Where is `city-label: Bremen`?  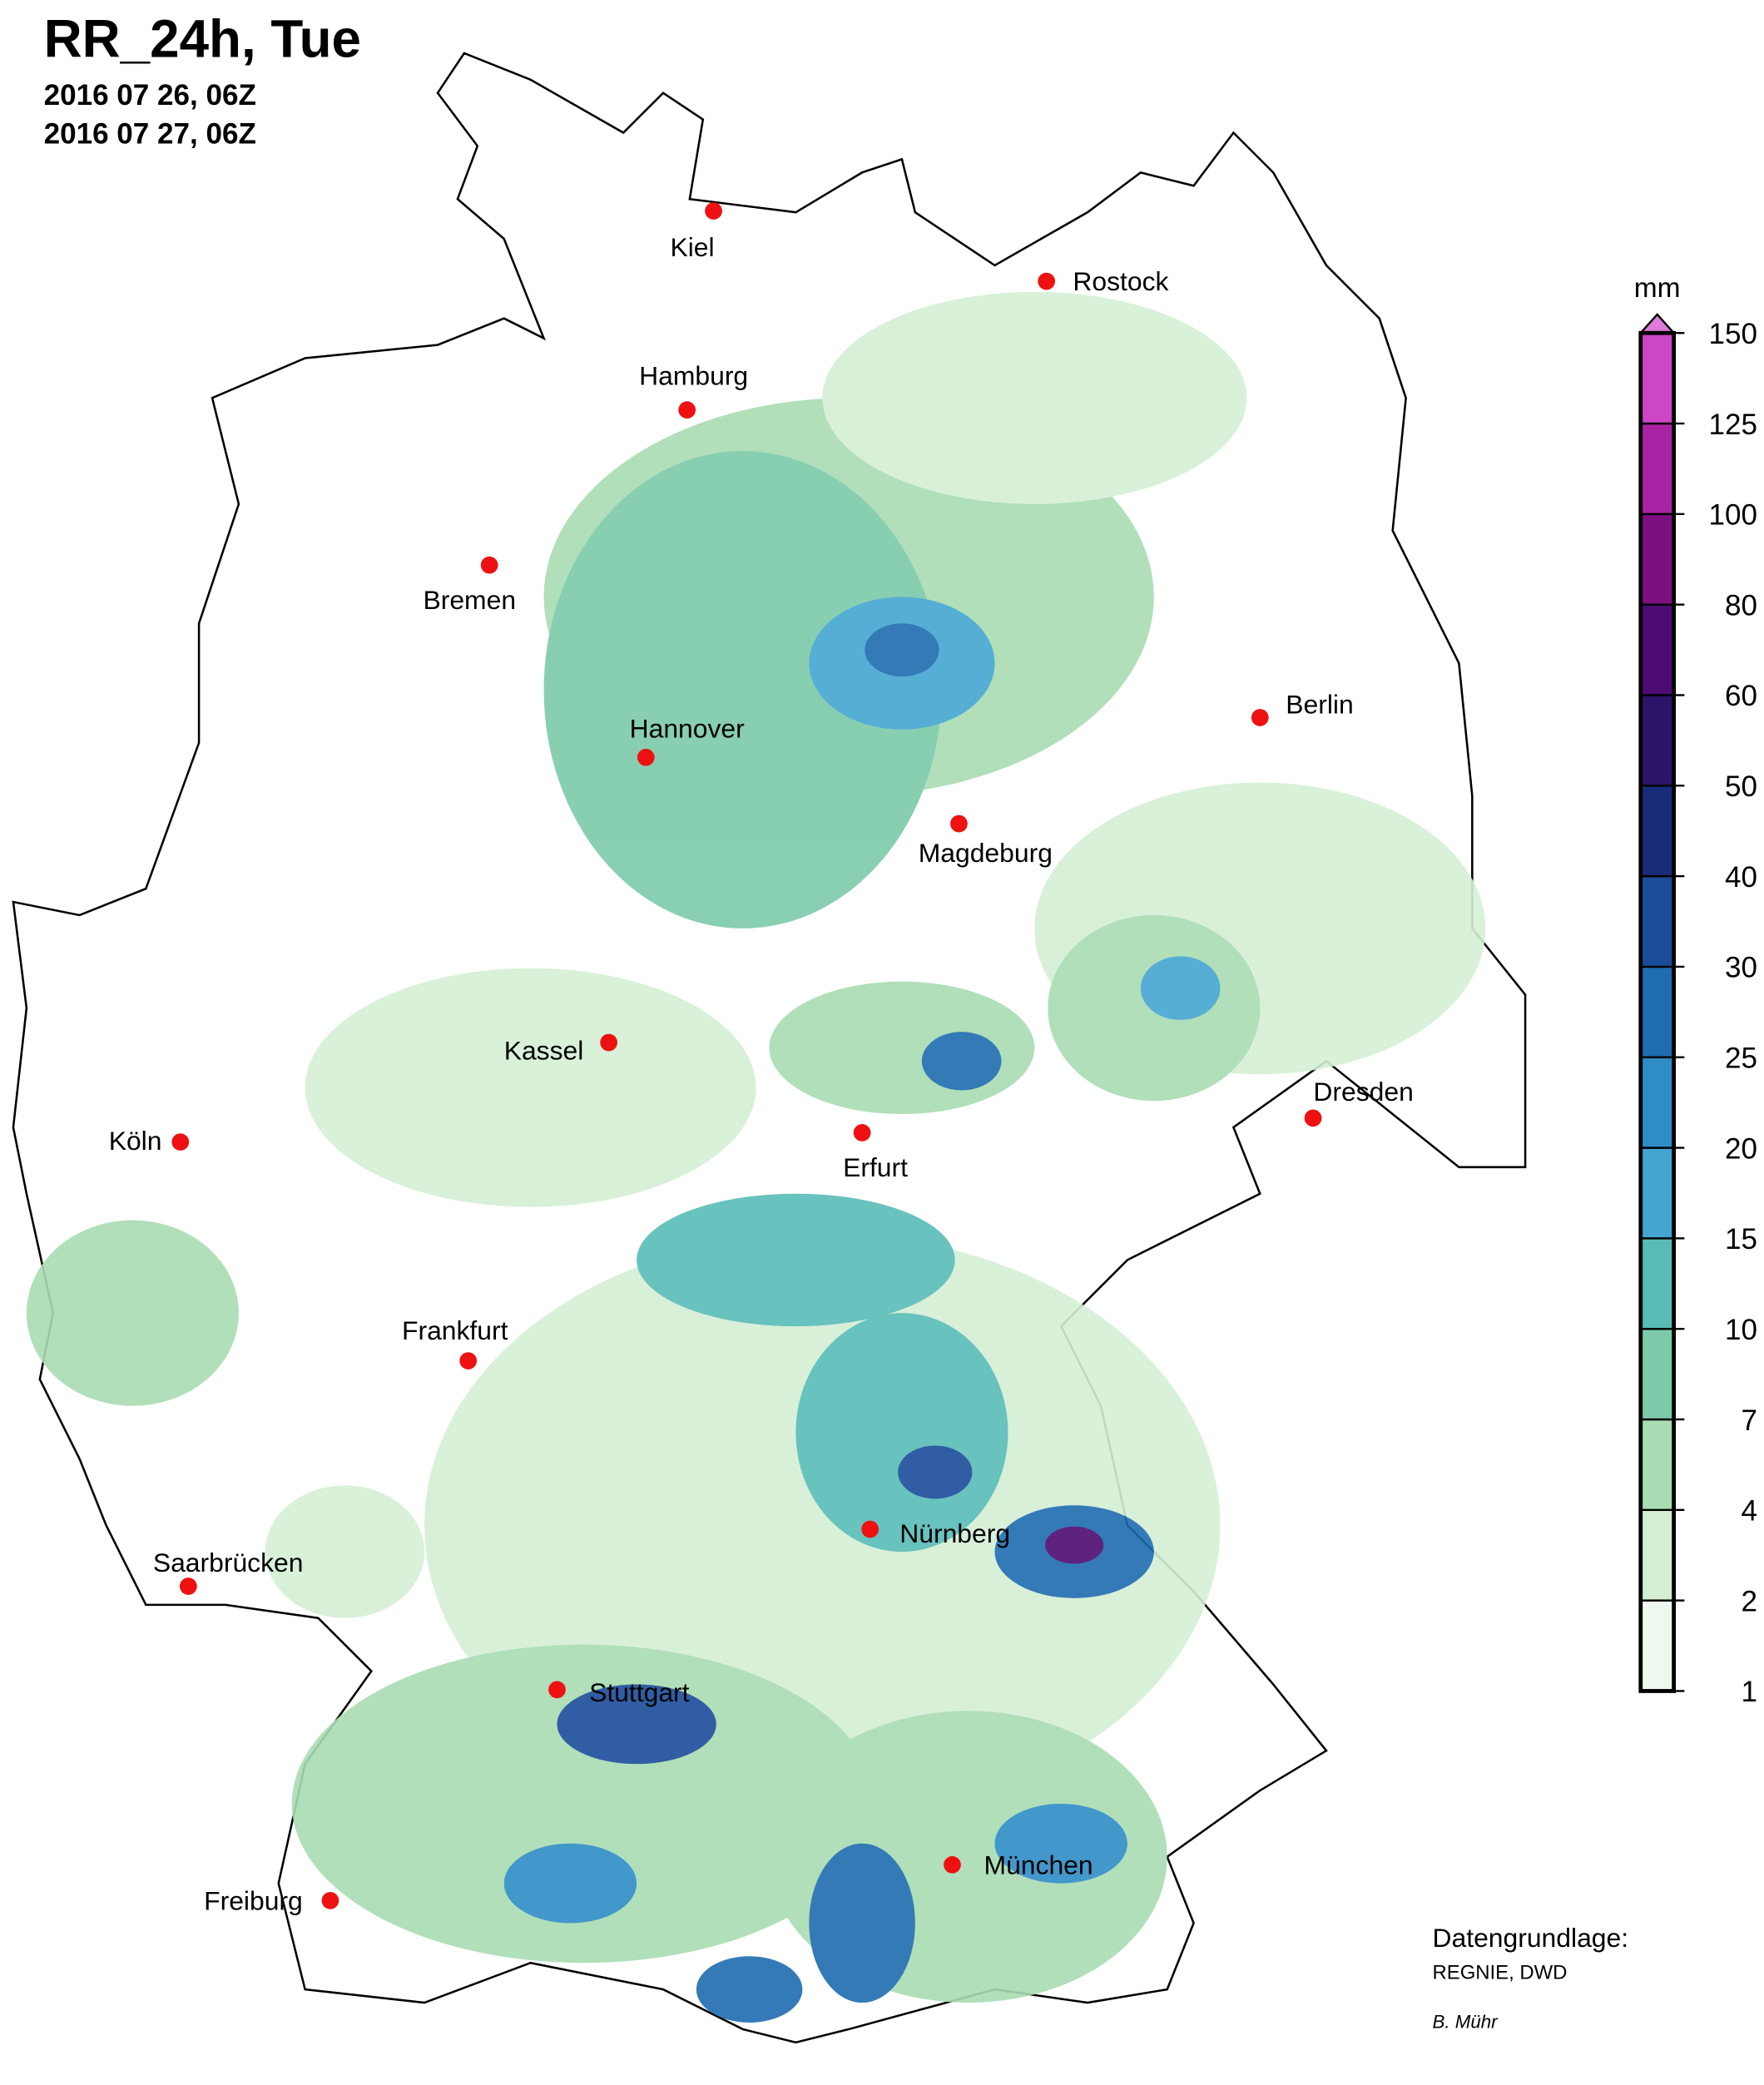 city-label: Bremen is located at coordinates (470, 600).